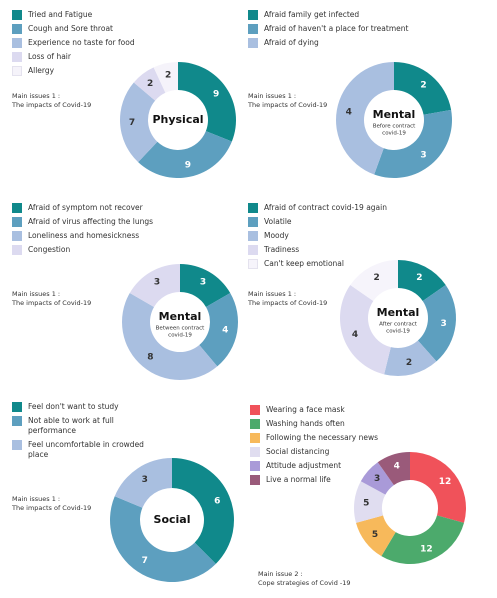  Describe the element at coordinates (343, 250) in the screenshot. I see `legend-item: Tradiness` at that location.